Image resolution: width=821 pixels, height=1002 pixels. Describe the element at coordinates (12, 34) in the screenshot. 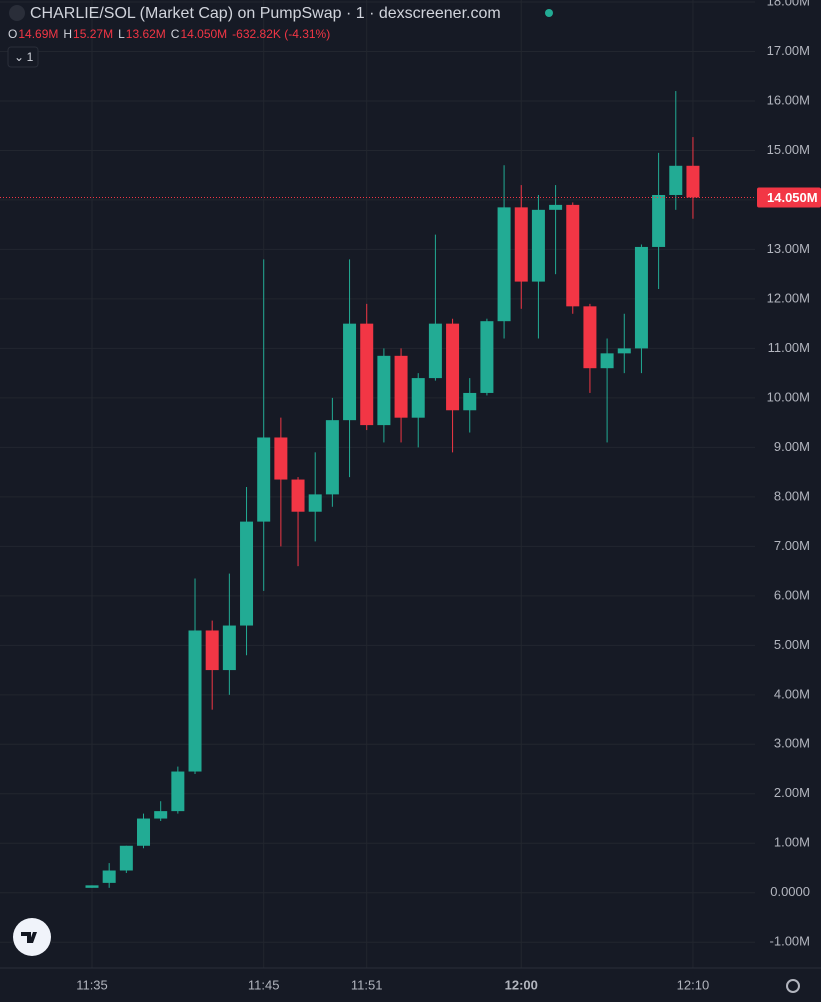

I see `legend-key: O` at that location.